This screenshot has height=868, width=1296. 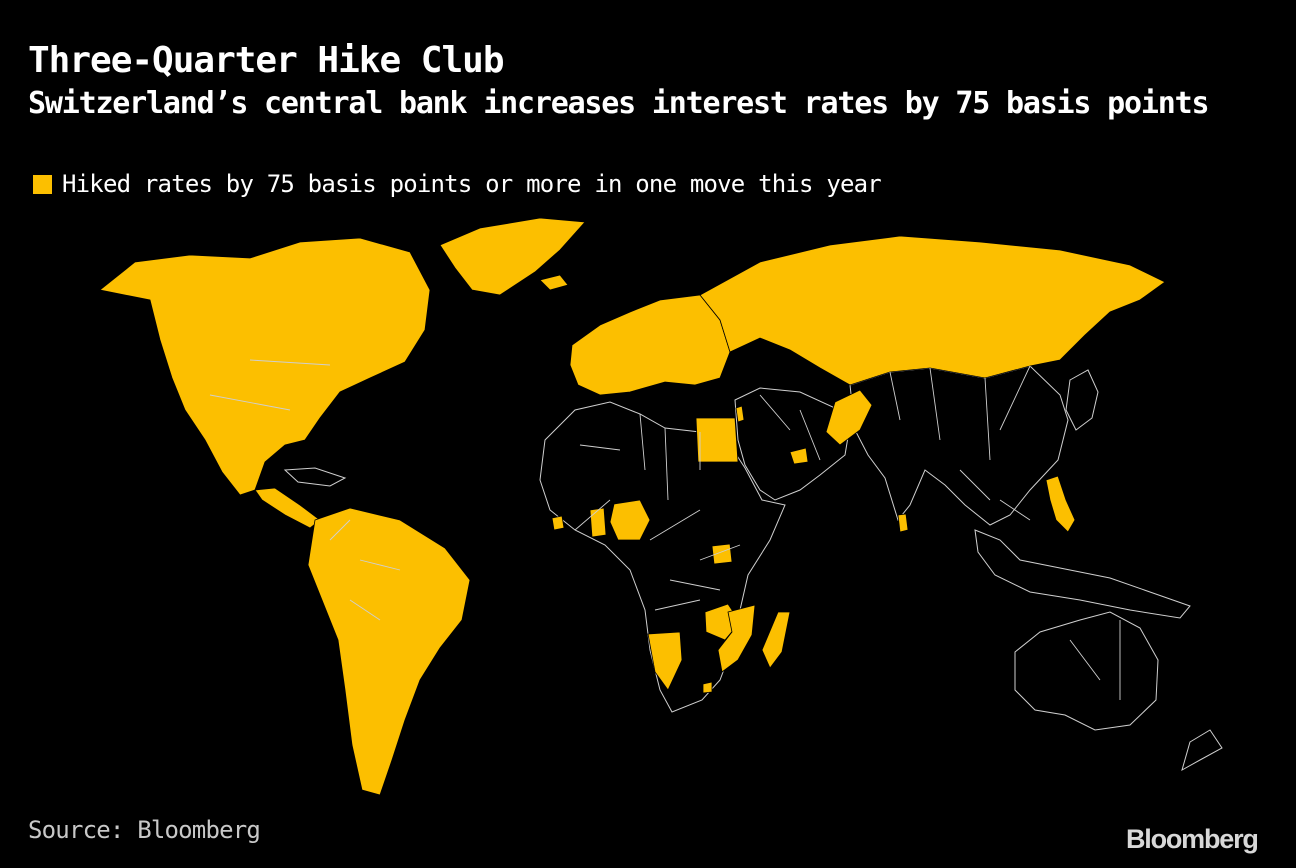 I want to click on region-japan-base, so click(x=1082, y=400).